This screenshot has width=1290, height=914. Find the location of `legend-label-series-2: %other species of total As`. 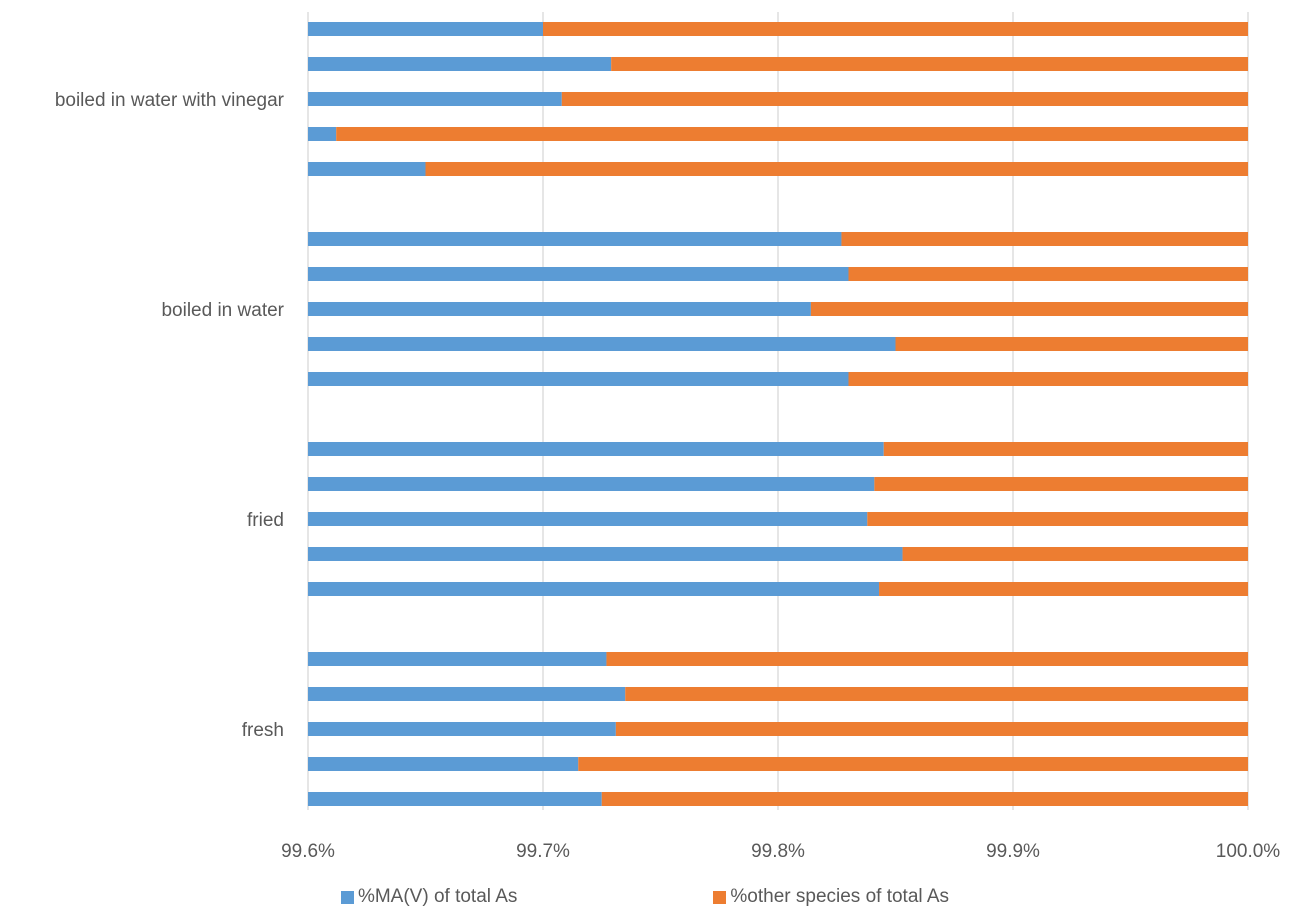

legend-label-series-2: %other species of total As is located at coordinates (840, 896).